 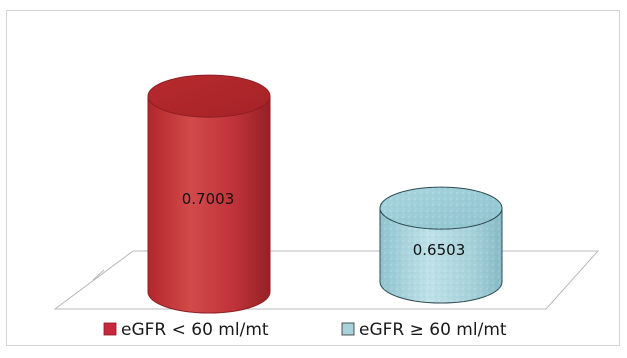 What do you see at coordinates (305, 330) in the screenshot?
I see `legend: eGFR < 60 ml/mt eGFR ≥ 60 ml/mt` at bounding box center [305, 330].